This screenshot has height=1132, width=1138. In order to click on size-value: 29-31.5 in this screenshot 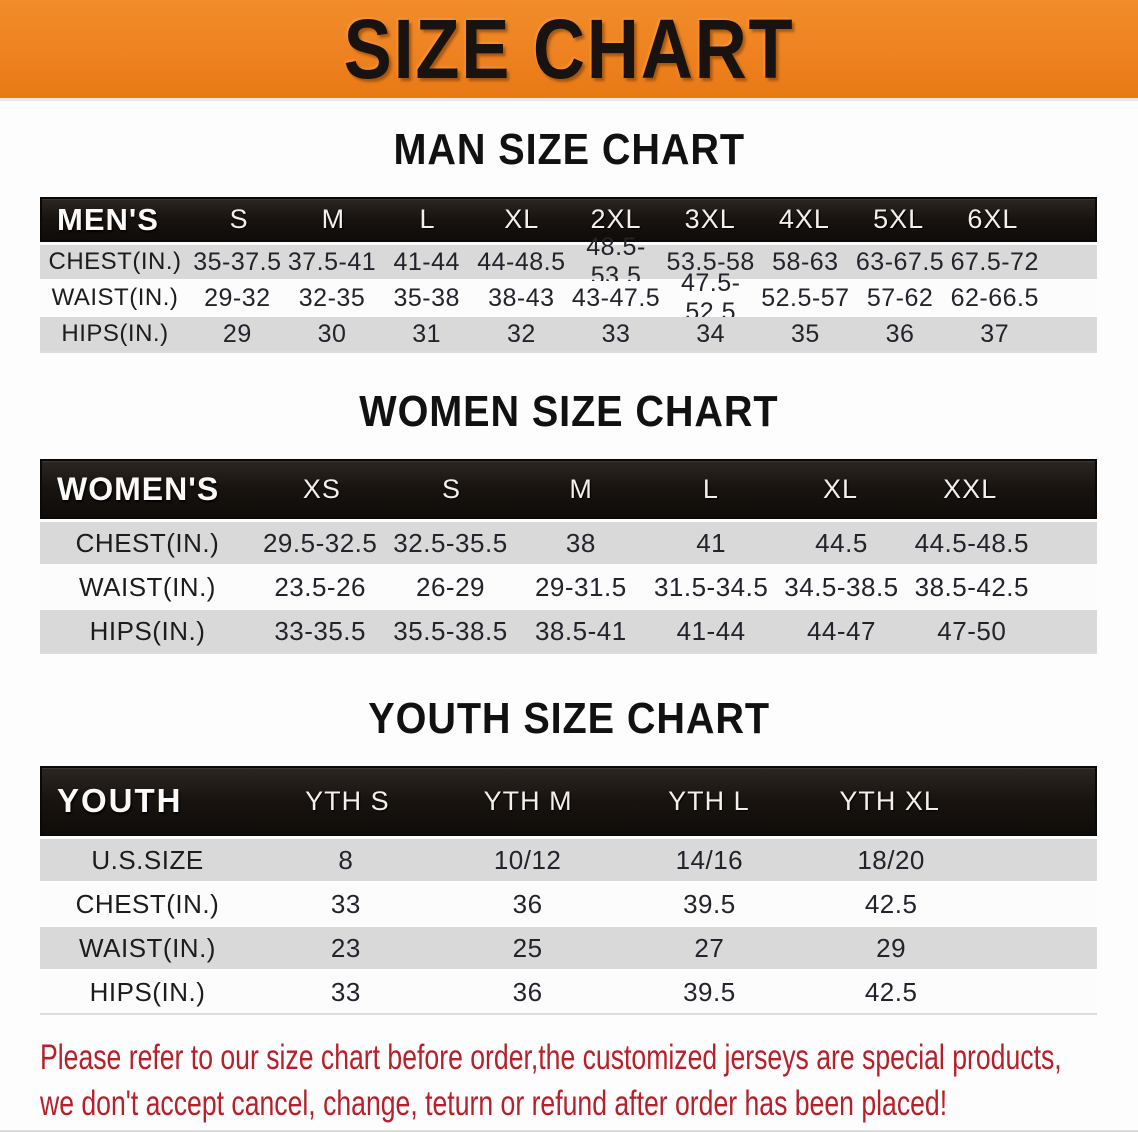, I will do `click(580, 586)`.